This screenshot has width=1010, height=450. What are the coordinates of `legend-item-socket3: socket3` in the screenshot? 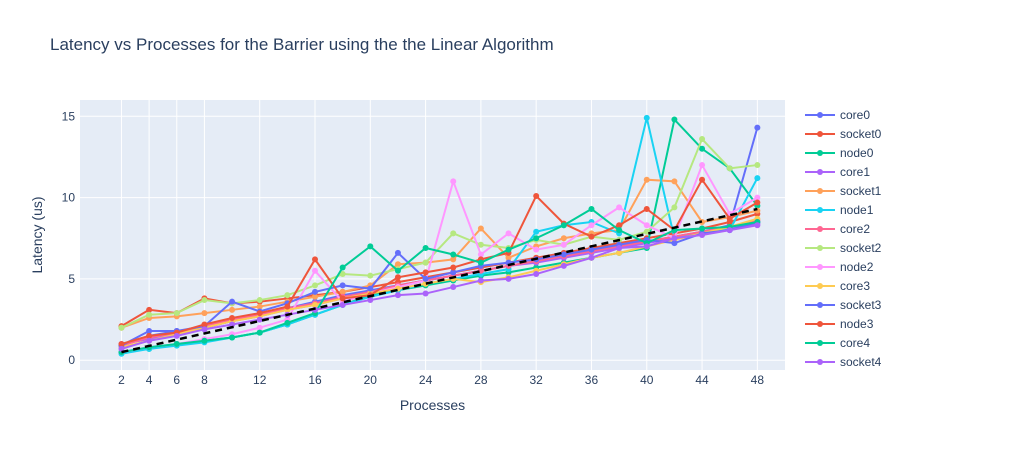 It's located at (843, 305).